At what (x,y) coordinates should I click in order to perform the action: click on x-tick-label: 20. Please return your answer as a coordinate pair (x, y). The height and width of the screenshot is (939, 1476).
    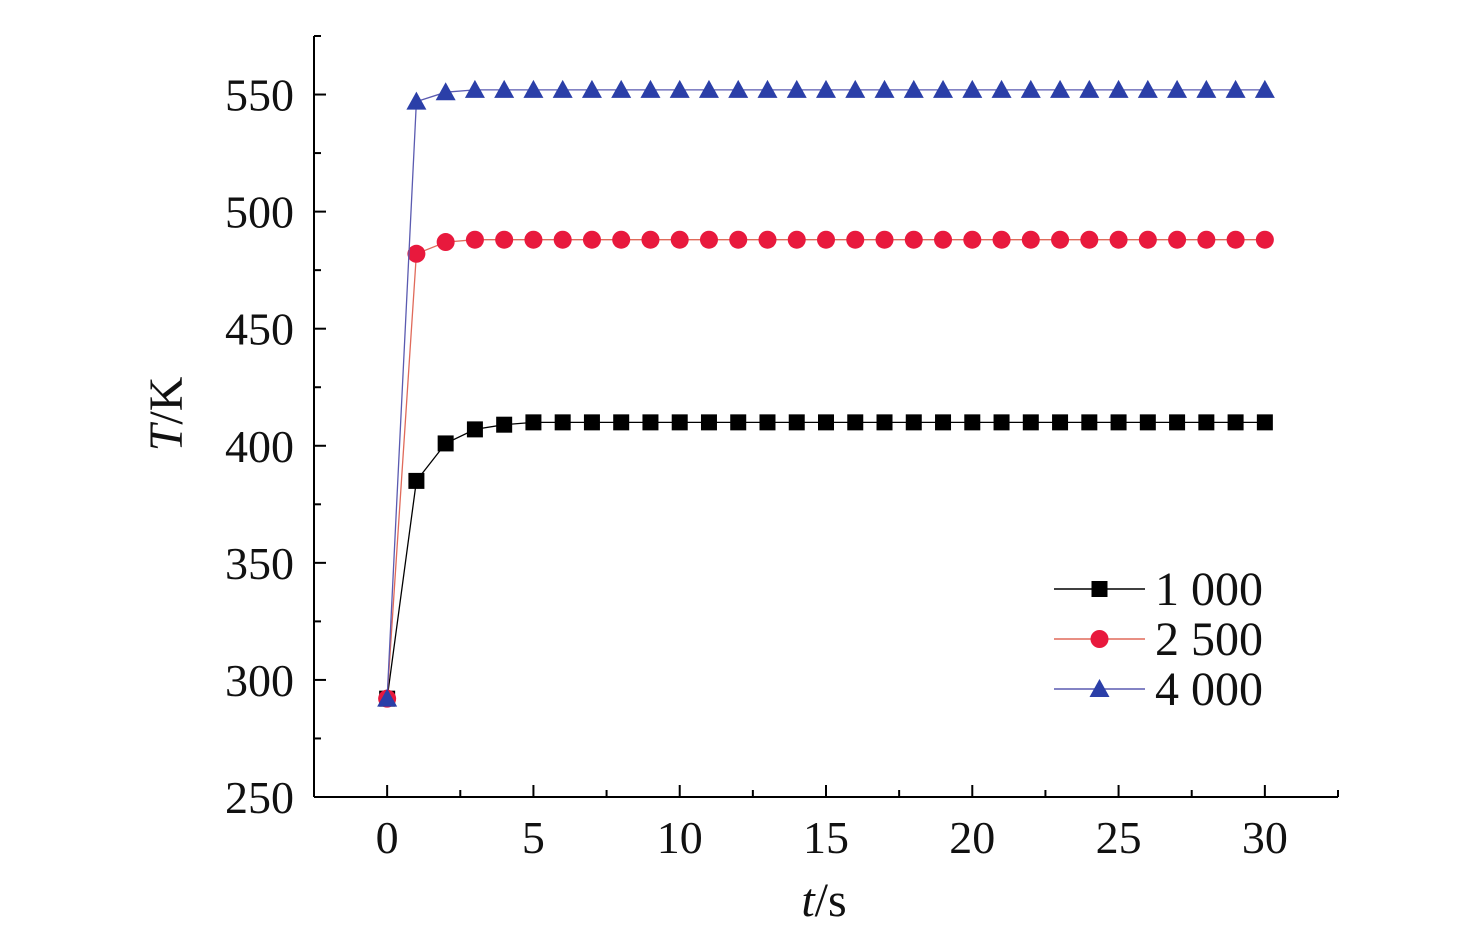
    Looking at the image, I should click on (972, 837).